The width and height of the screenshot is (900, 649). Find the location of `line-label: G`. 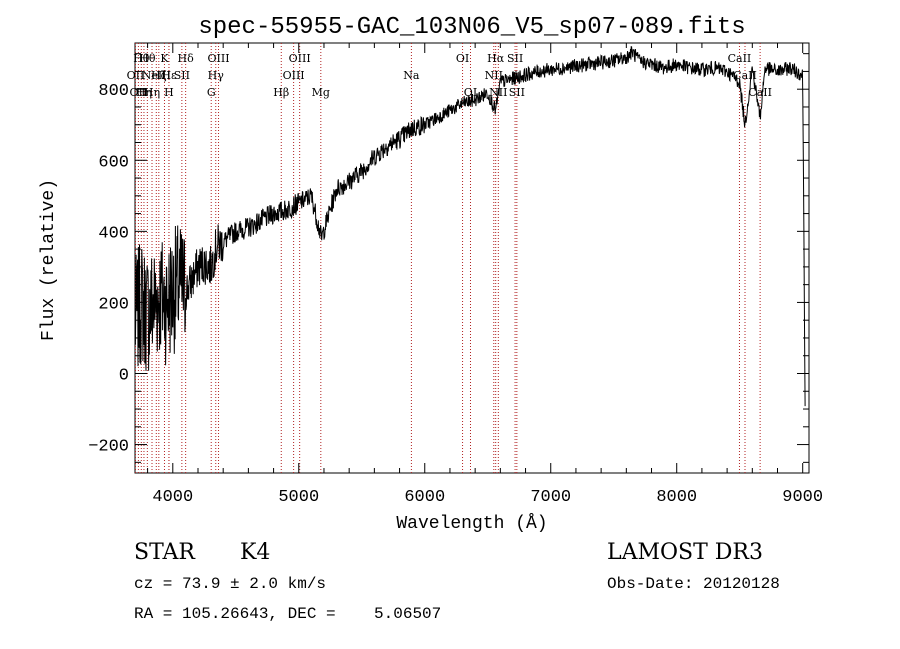

line-label: G is located at coordinates (211, 92).